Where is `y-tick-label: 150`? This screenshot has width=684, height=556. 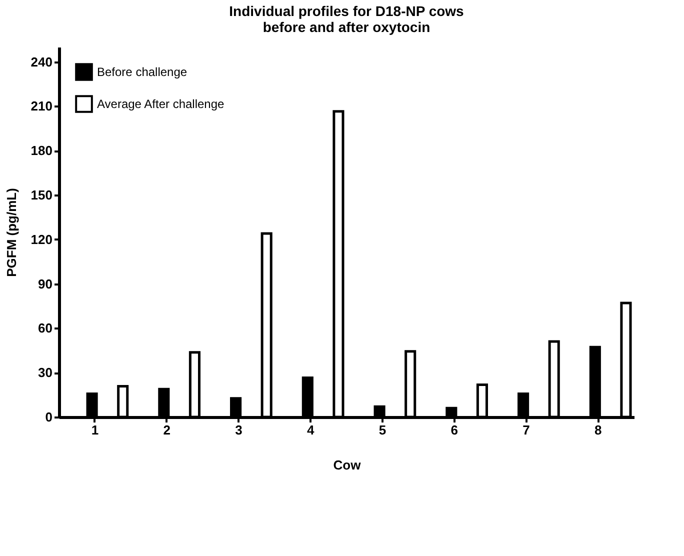 y-tick-label: 150 is located at coordinates (41, 195).